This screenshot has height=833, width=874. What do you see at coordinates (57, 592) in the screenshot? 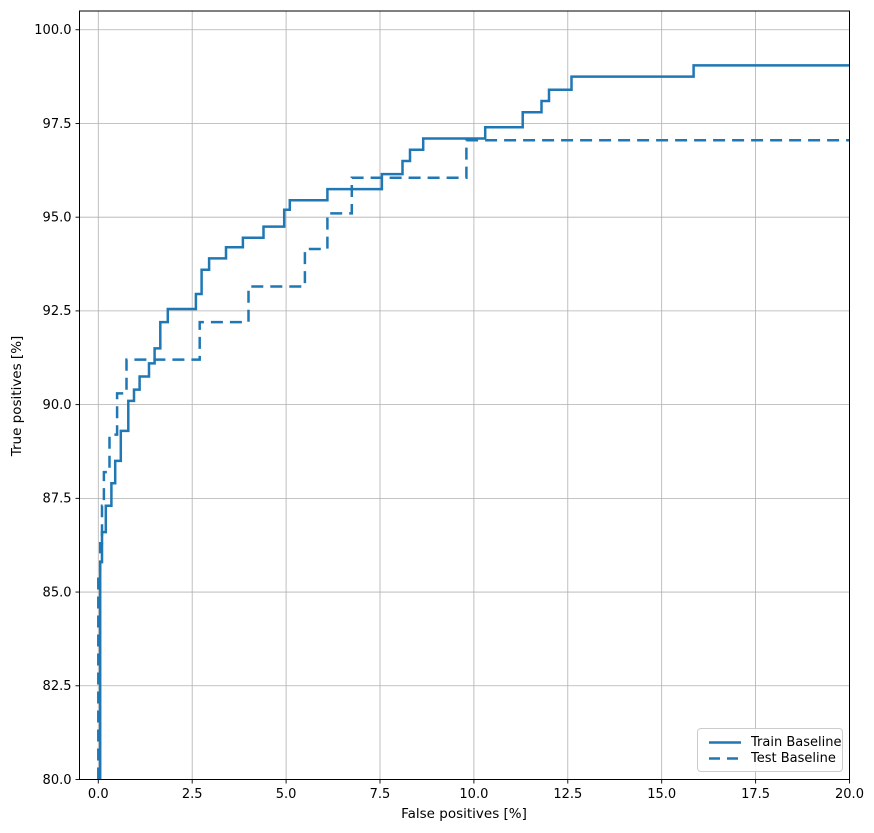
I see `y-tick-label: 85.0` at bounding box center [57, 592].